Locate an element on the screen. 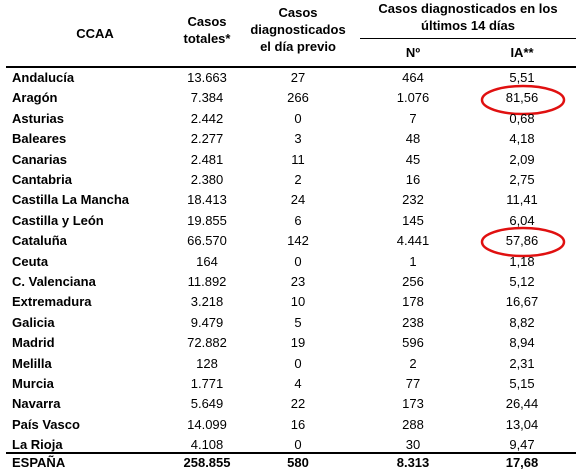 This screenshot has height=470, width=580. cell-text: 8,82 is located at coordinates (522, 322).